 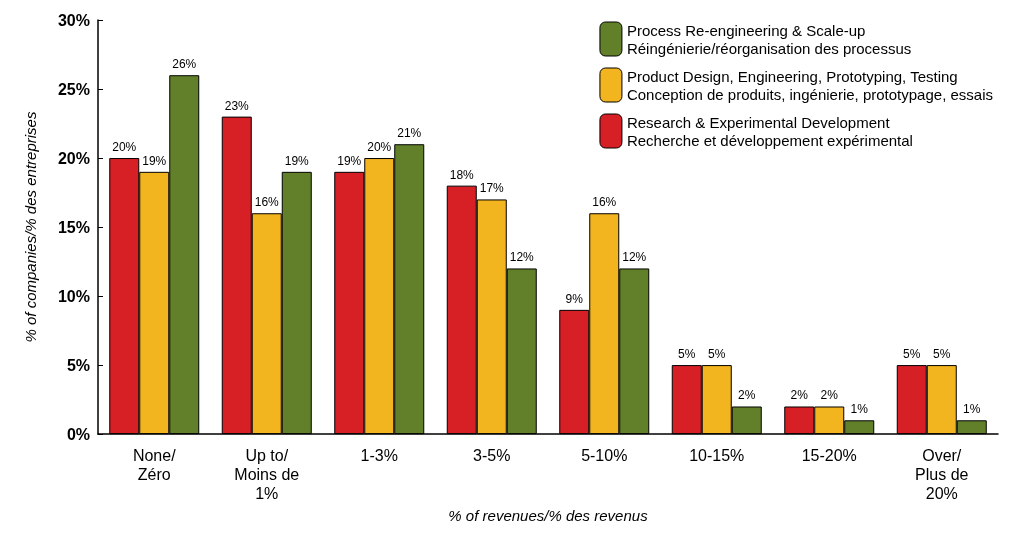 What do you see at coordinates (604, 456) in the screenshot?
I see `x-tick-label: 5-10%` at bounding box center [604, 456].